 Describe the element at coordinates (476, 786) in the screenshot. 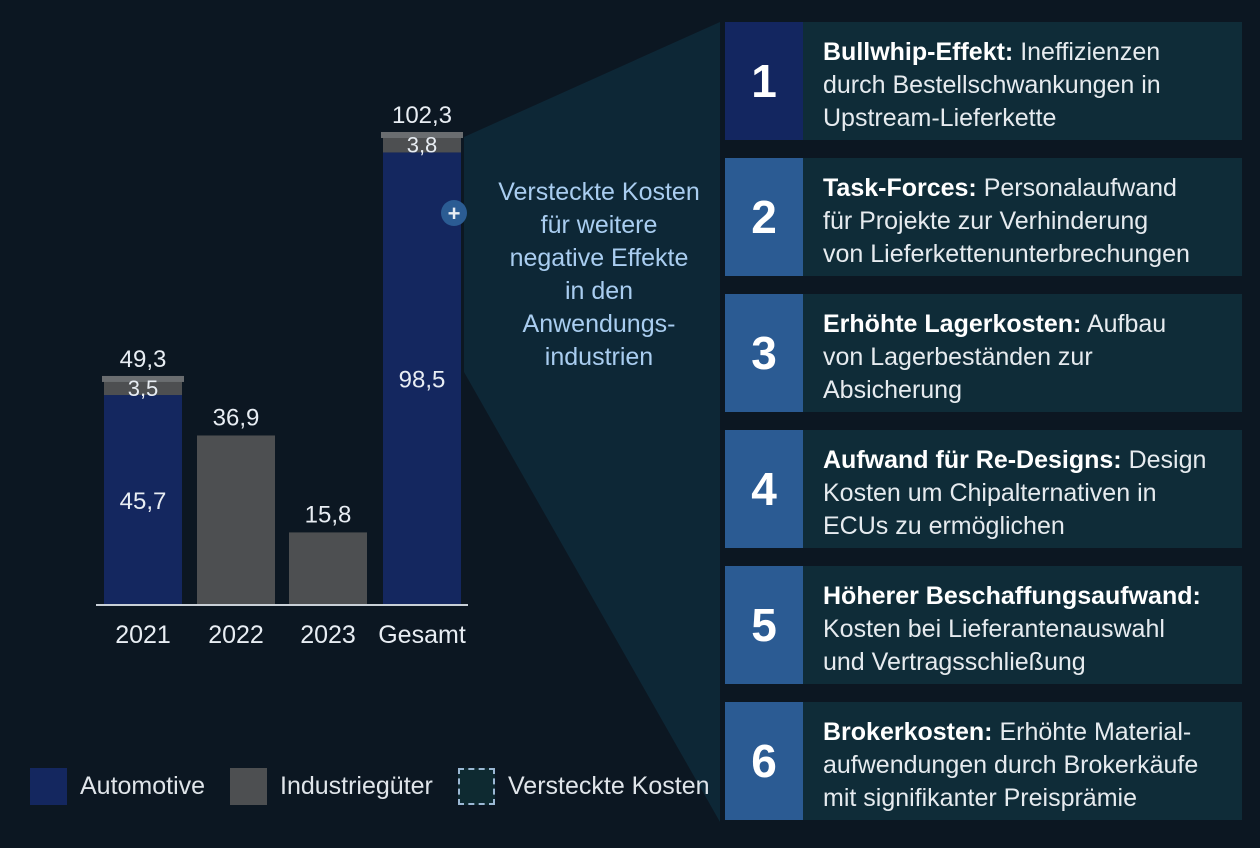

I see `legend-swatch-hidden` at that location.